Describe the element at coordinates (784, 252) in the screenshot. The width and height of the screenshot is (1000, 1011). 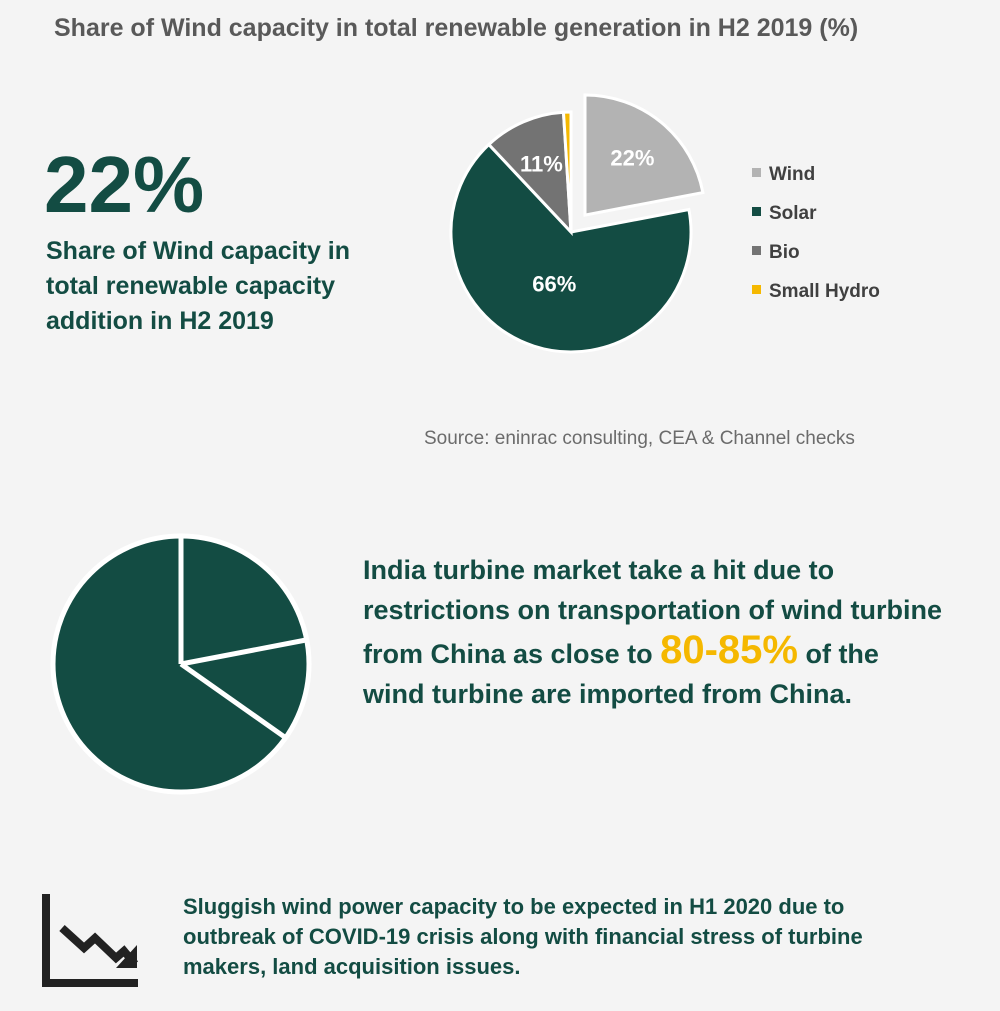
I see `legend-label: Bio` at that location.